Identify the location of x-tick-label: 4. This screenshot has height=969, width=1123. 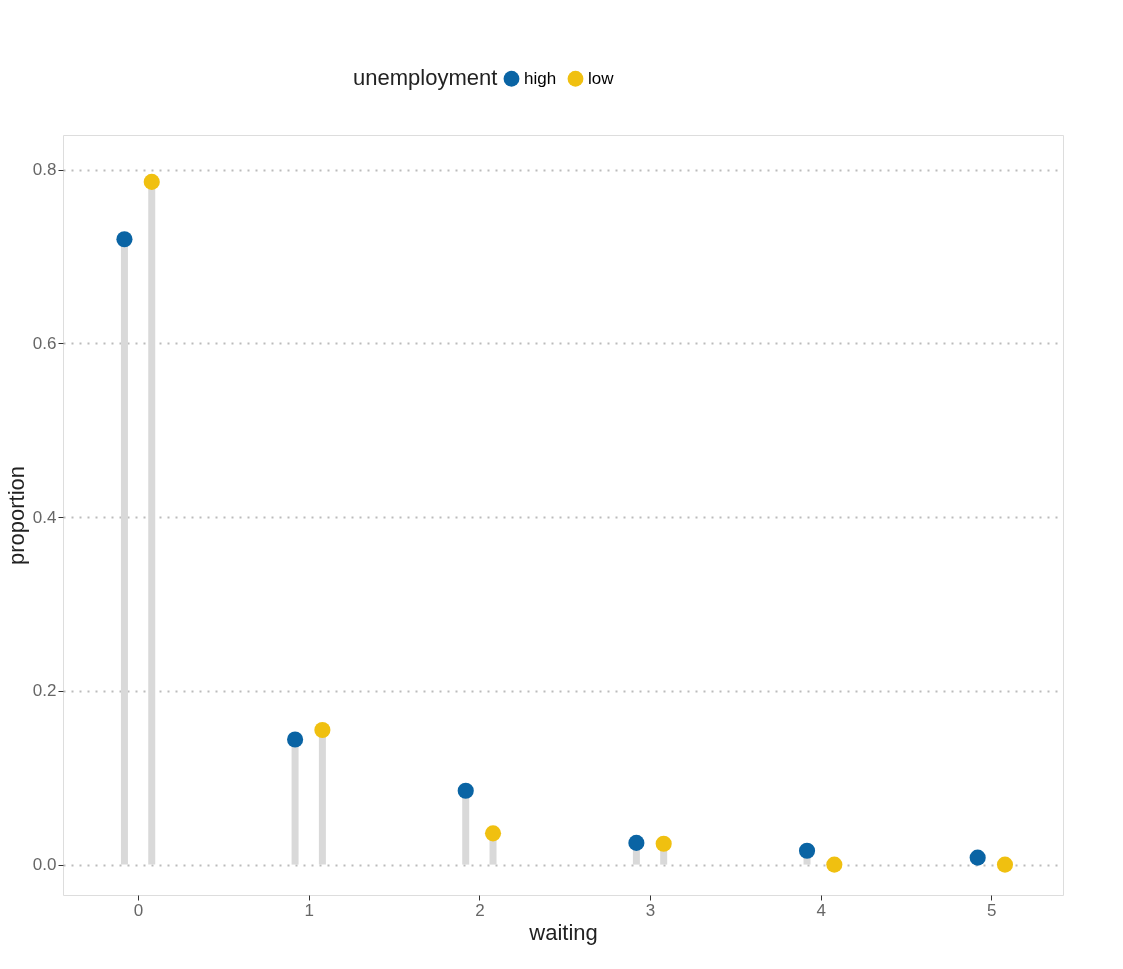
(821, 910).